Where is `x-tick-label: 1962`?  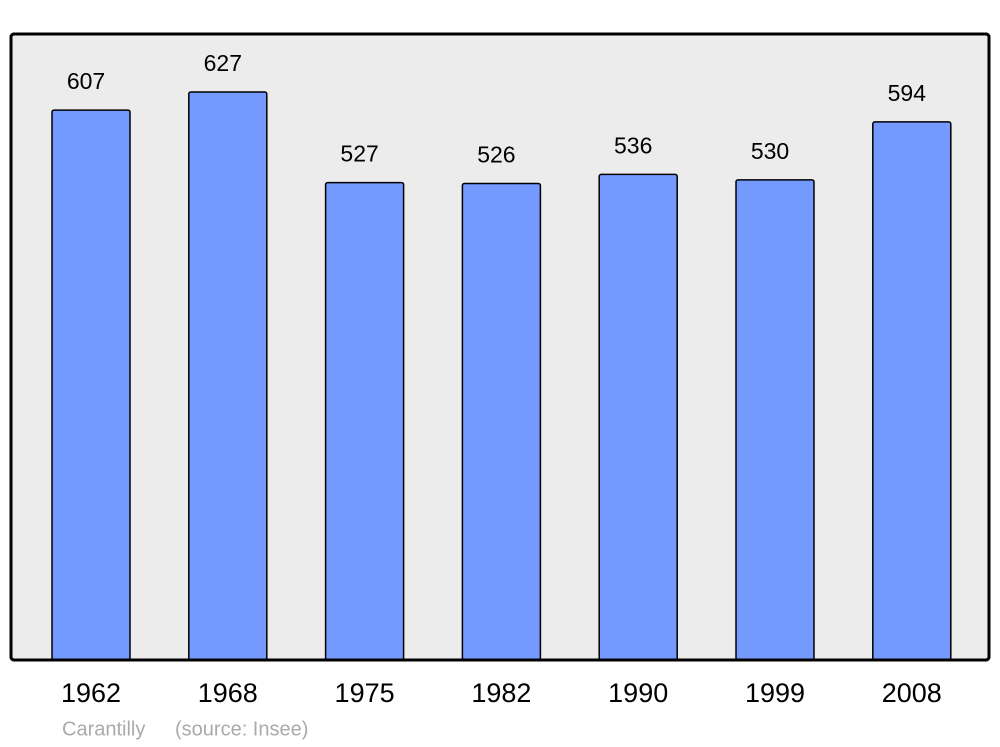
x-tick-label: 1962 is located at coordinates (91, 693).